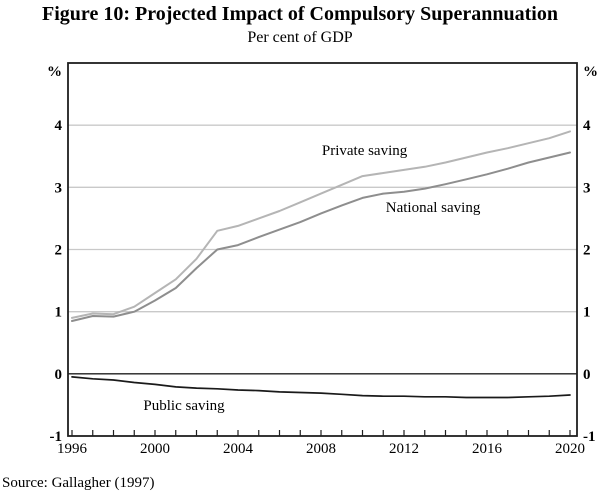 The height and width of the screenshot is (497, 600). Describe the element at coordinates (587, 126) in the screenshot. I see `y-axis-label-right-4: 4` at that location.